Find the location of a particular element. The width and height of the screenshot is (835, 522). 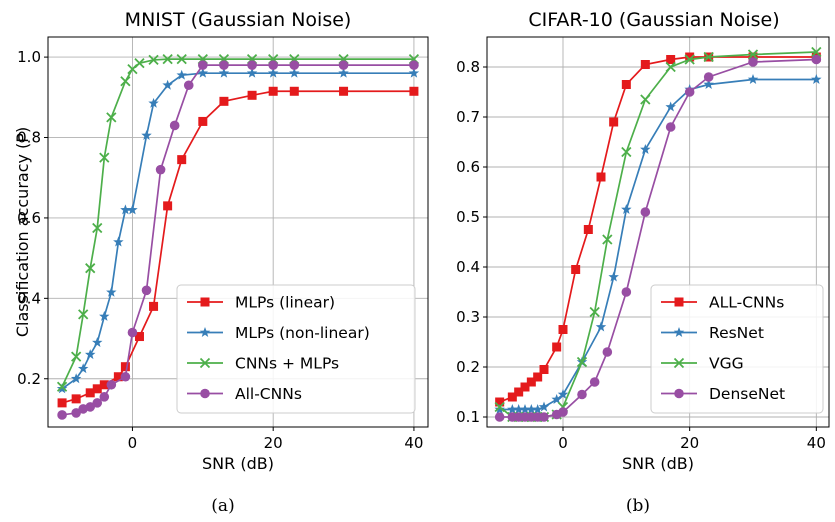

y-axis-label: Classification accuracy (P) is located at coordinates (22, 232).